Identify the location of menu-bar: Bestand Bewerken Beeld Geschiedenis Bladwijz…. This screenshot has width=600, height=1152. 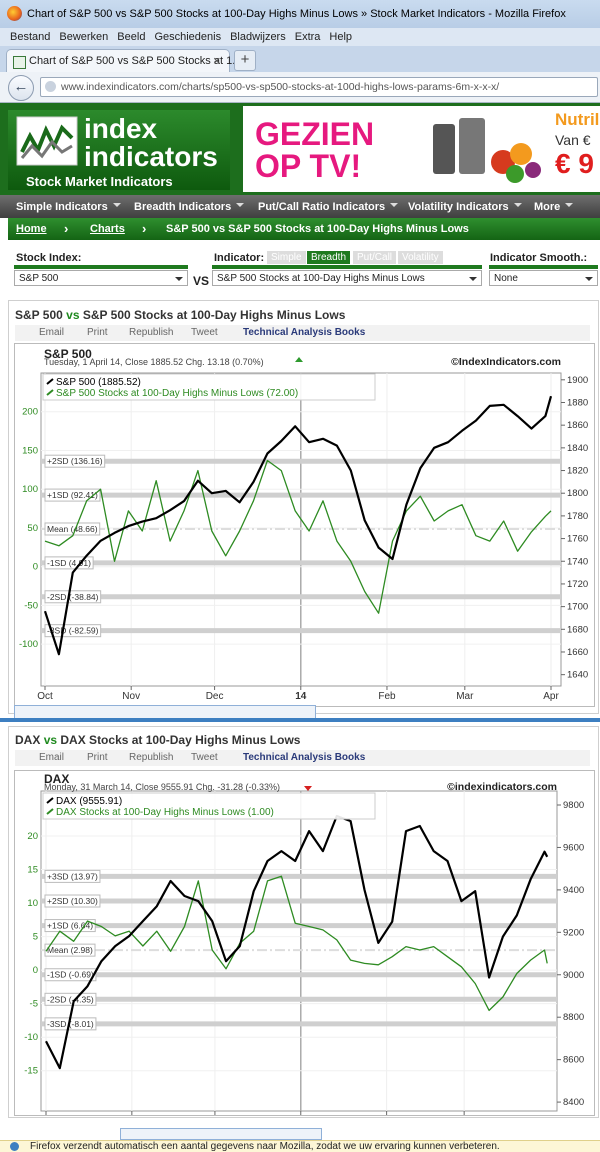
(300, 37).